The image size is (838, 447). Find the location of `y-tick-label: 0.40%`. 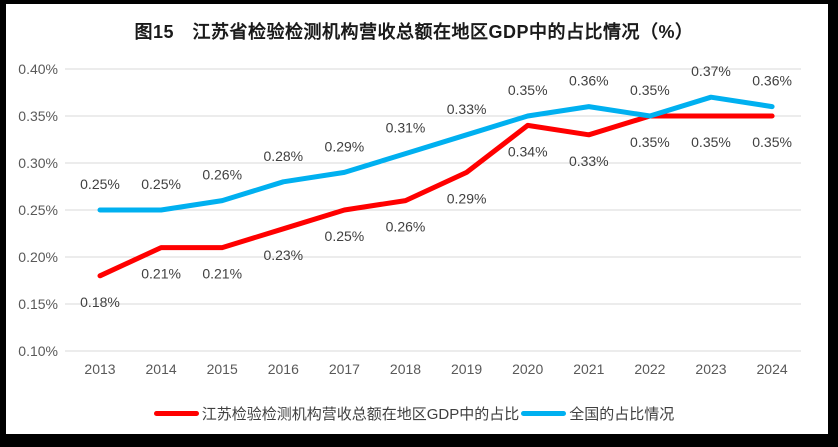

y-tick-label: 0.40% is located at coordinates (38, 69).